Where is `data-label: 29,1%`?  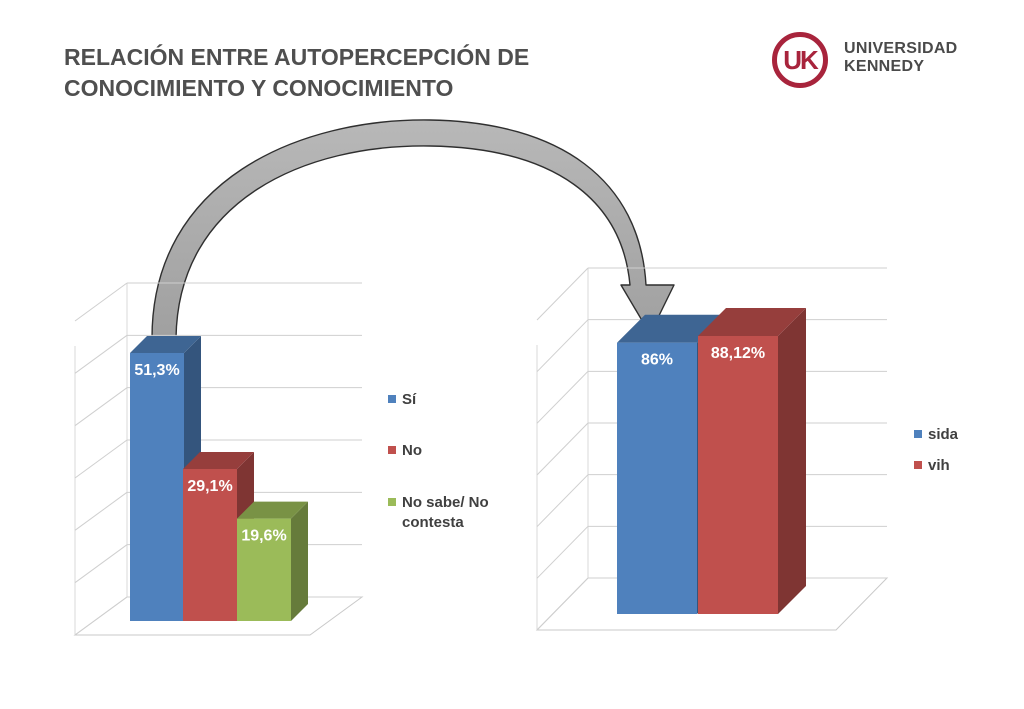
data-label: 29,1% is located at coordinates (209, 486).